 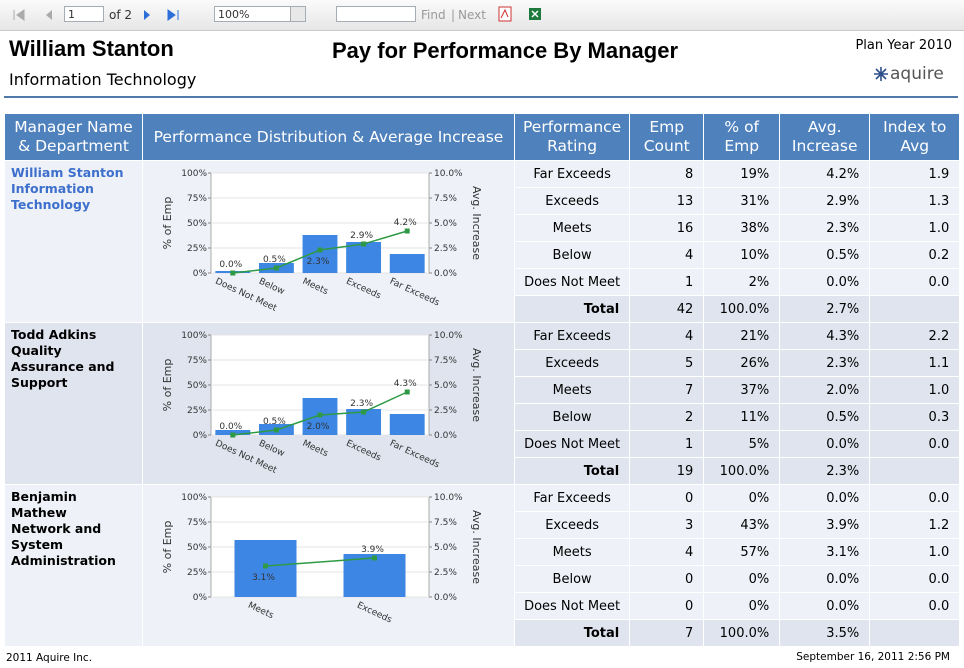 I want to click on column-header: Emp Count, so click(x=667, y=137).